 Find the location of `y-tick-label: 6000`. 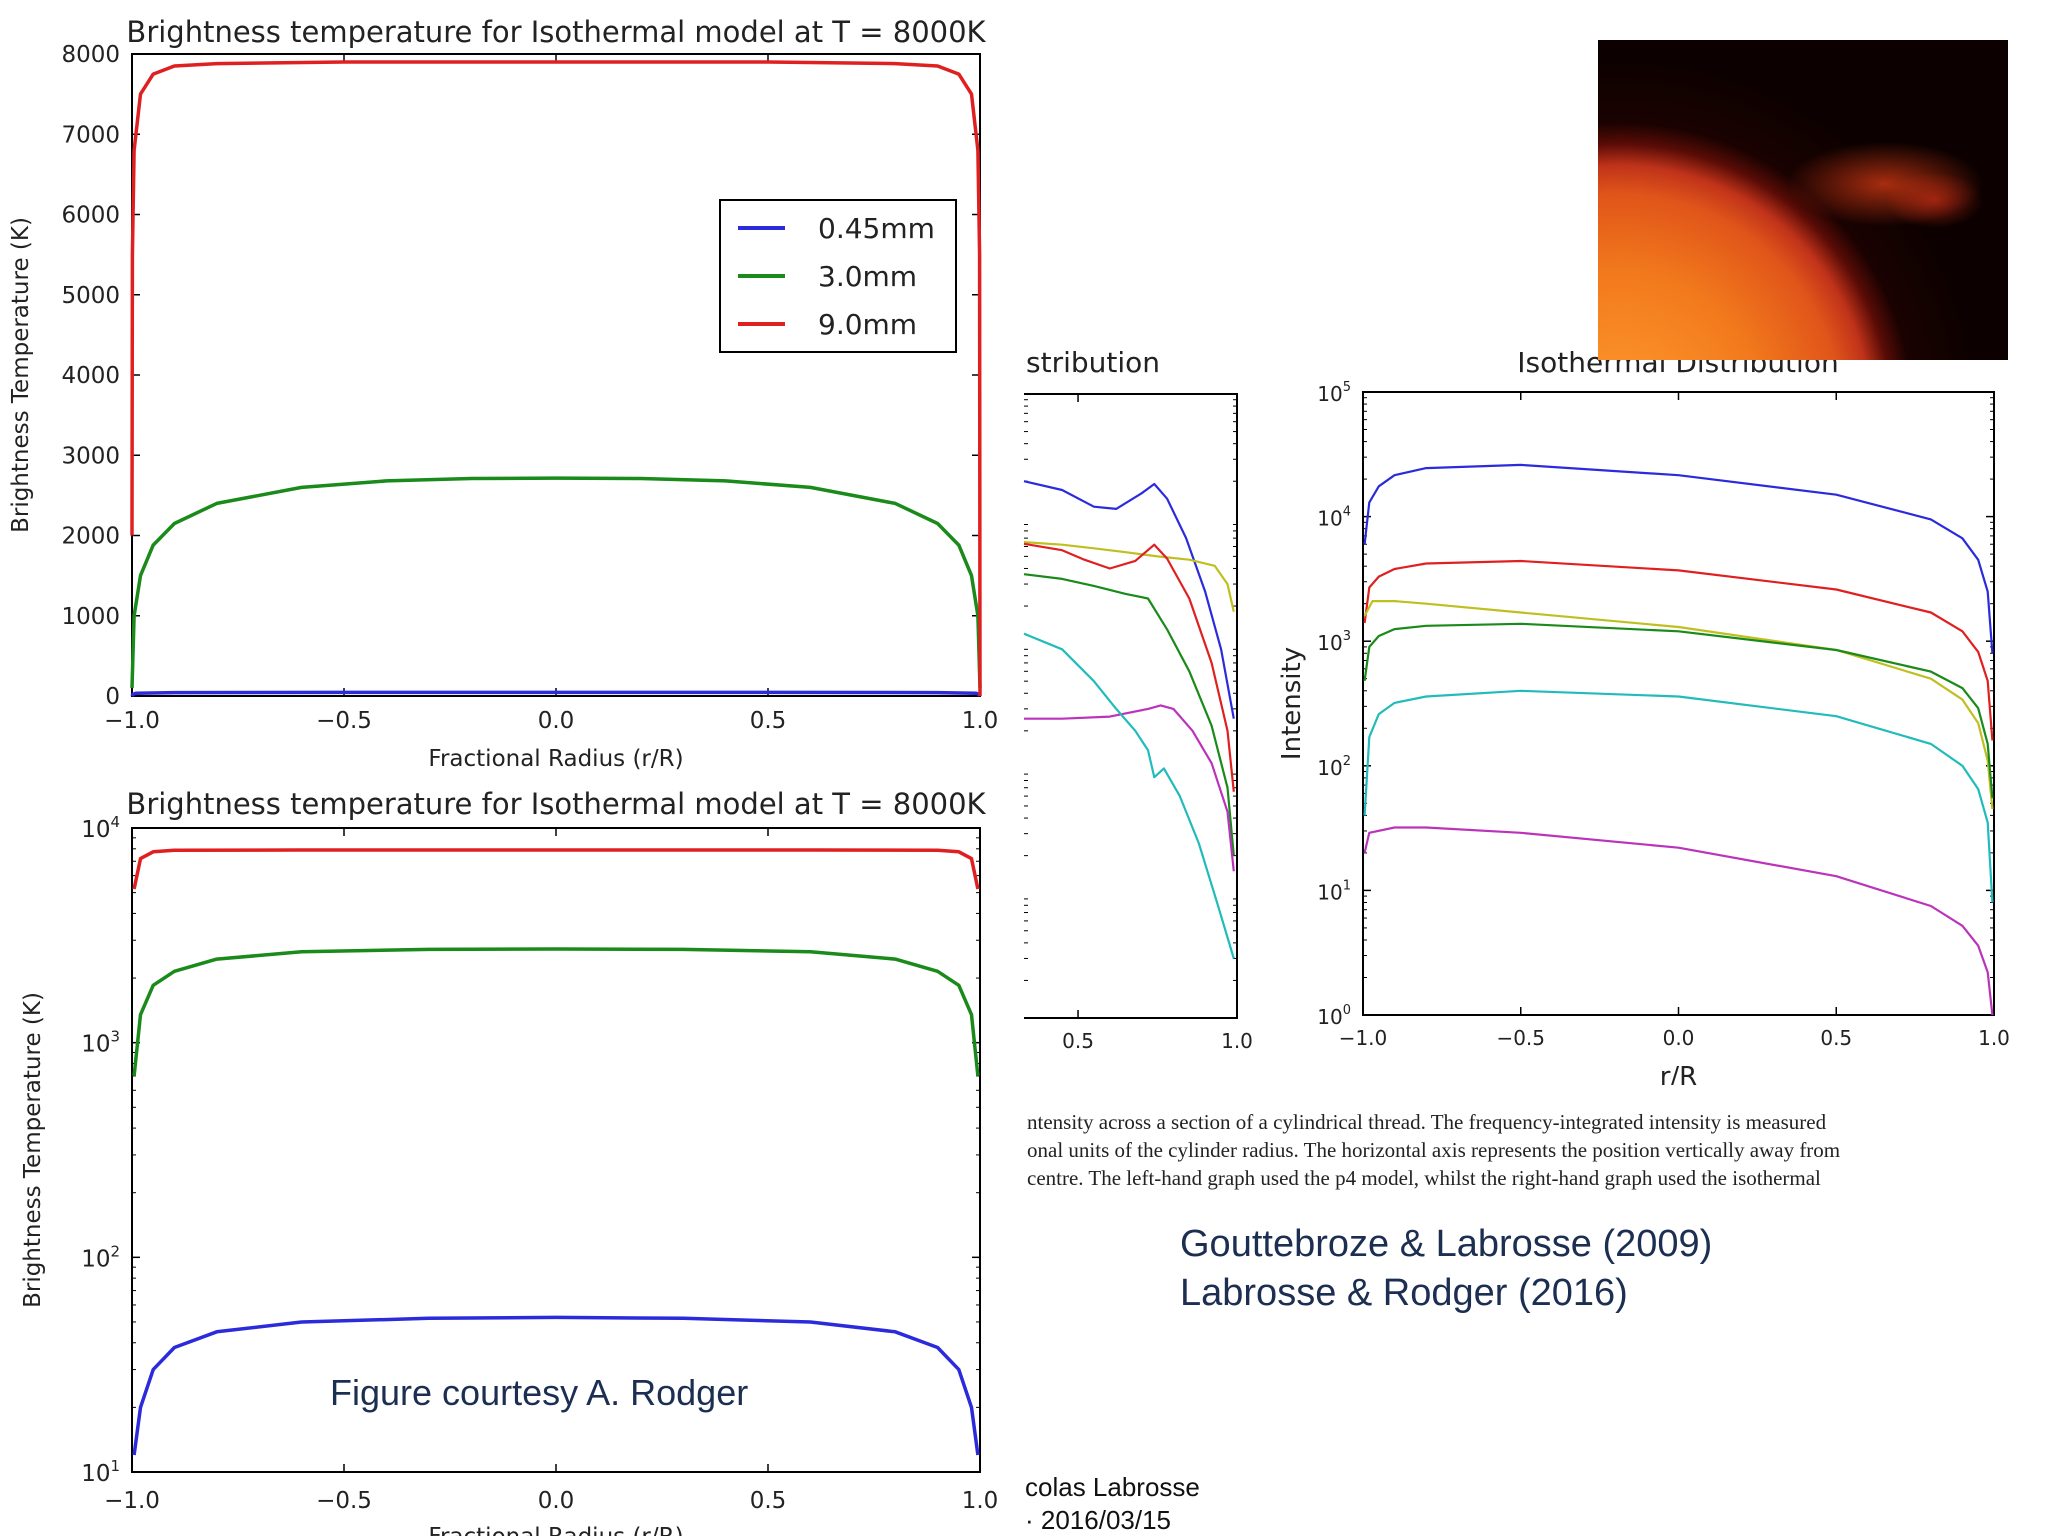

y-tick-label: 6000 is located at coordinates (90, 216).